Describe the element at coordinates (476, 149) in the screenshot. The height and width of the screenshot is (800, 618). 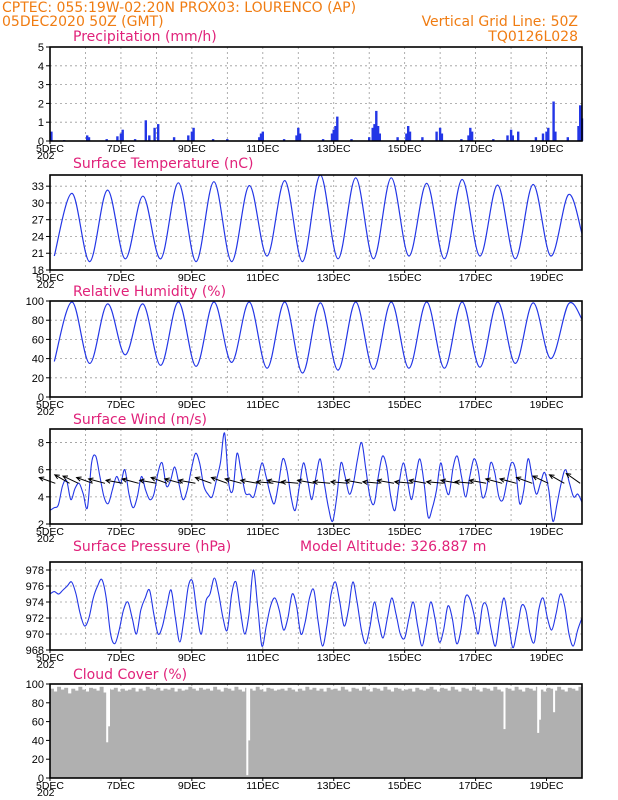
I see `x-tick-label: 17DEC` at that location.